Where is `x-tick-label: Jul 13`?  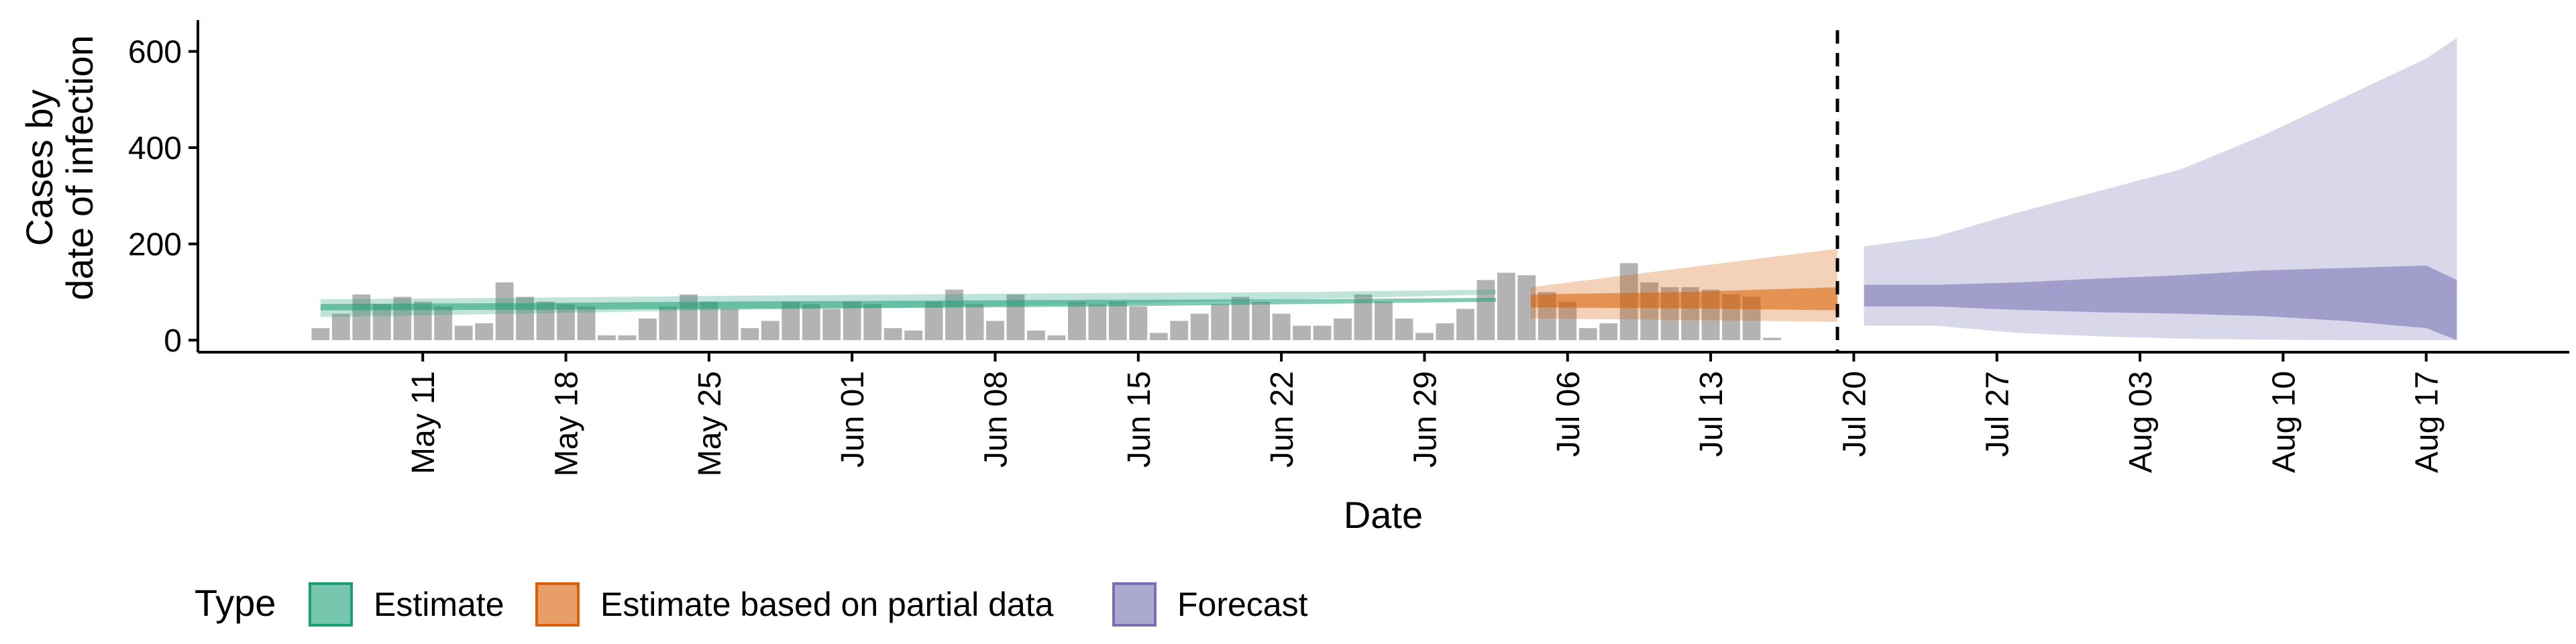 x-tick-label: Jul 13 is located at coordinates (1711, 414).